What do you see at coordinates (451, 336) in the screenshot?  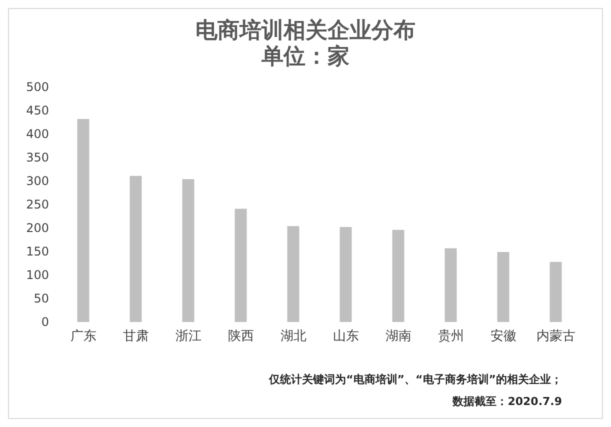 I see `x-tick-label: 贵州` at bounding box center [451, 336].